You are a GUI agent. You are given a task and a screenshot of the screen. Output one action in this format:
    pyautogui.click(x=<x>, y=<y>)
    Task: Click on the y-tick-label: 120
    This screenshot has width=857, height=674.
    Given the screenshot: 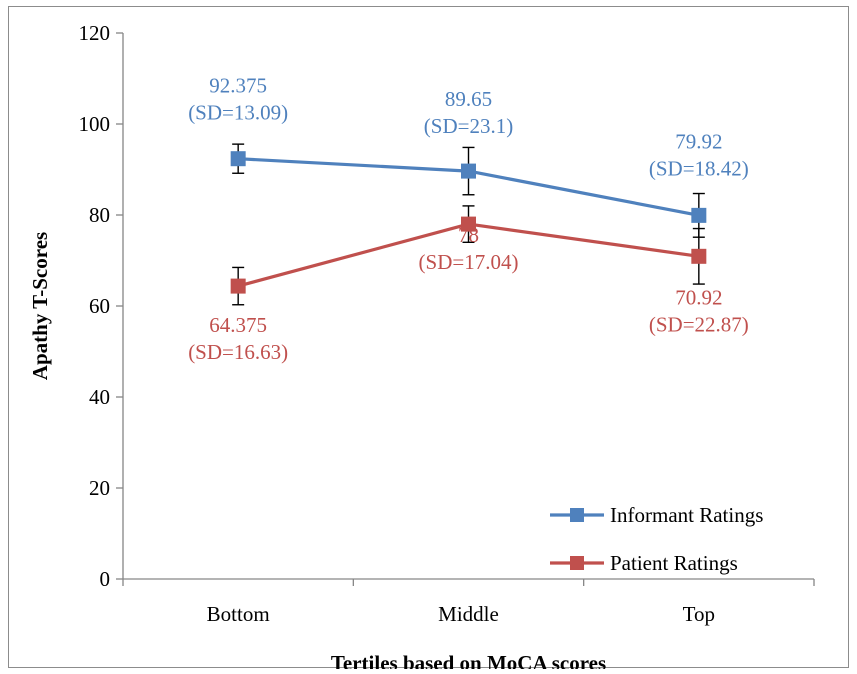 What is the action you would take?
    pyautogui.click(x=95, y=33)
    